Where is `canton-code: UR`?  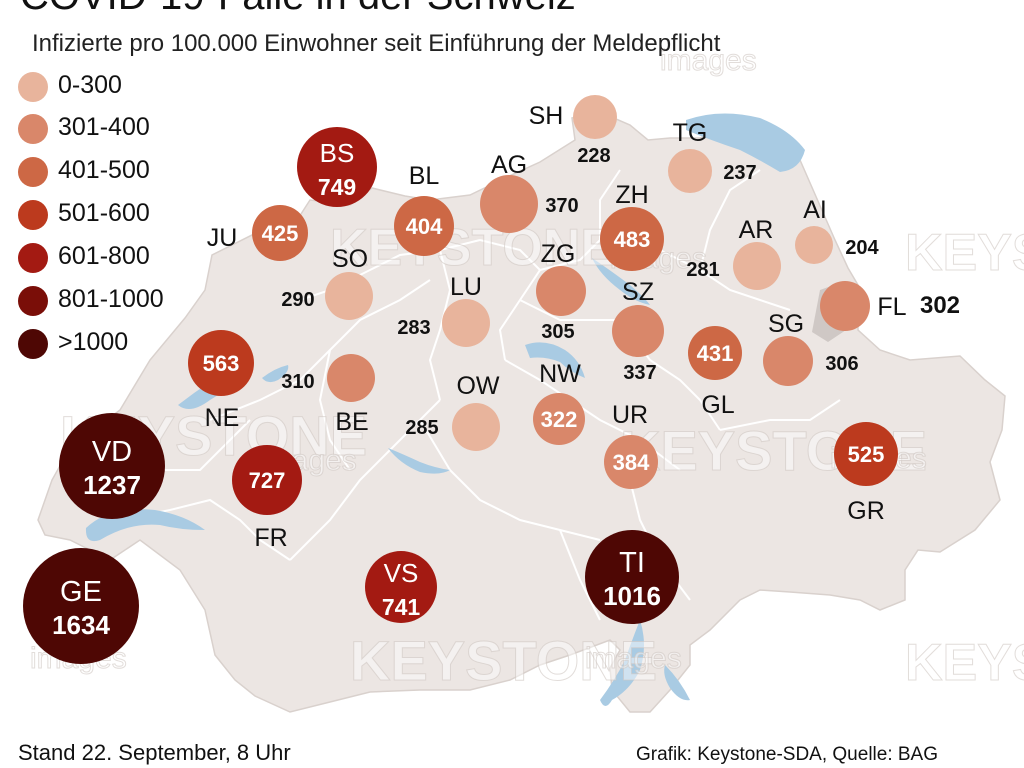
canton-code: UR is located at coordinates (630, 415).